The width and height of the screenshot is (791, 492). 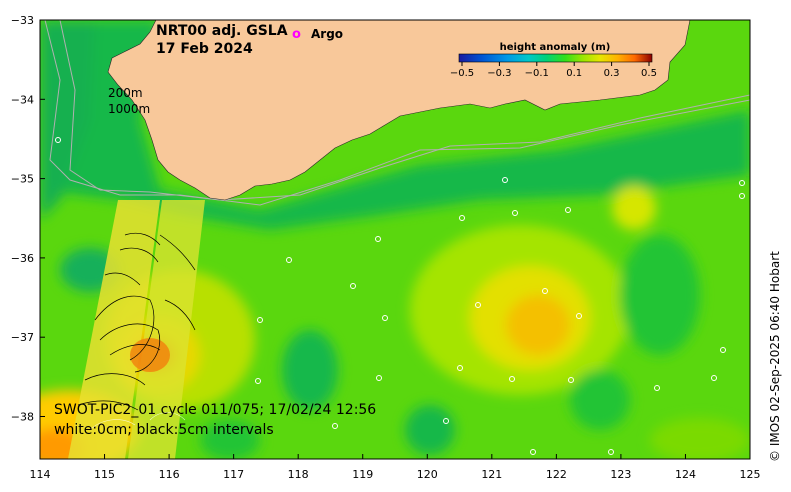 What do you see at coordinates (298, 474) in the screenshot?
I see `x-tick-label: 118` at bounding box center [298, 474].